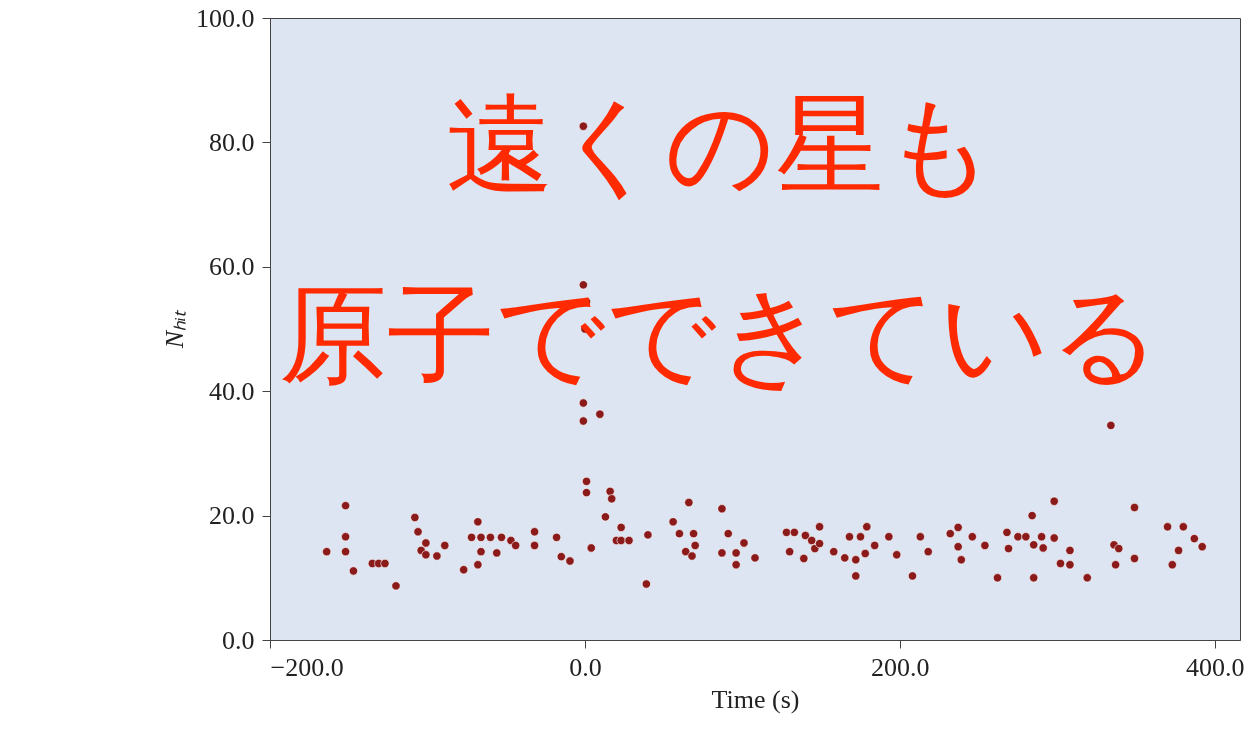  Describe the element at coordinates (720, 144) in the screenshot. I see `annotation: 遠くの星も` at that location.